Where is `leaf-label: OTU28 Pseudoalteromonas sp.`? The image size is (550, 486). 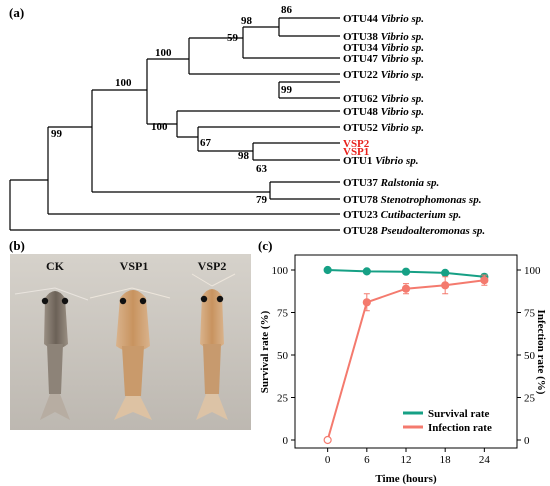
leaf-label: OTU28 Pseudoalteromonas sp. is located at coordinates (414, 231).